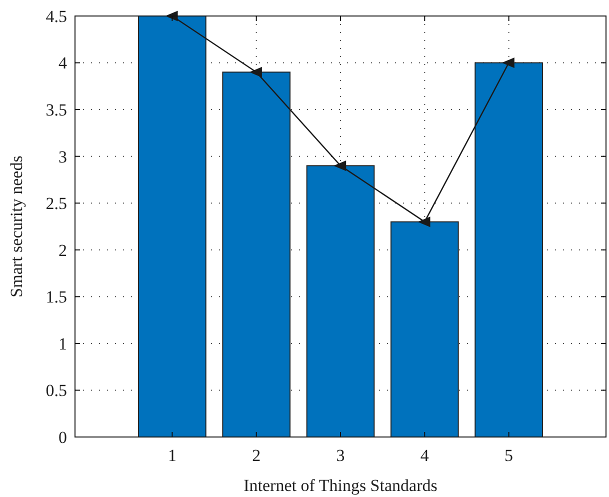 Image resolution: width=609 pixels, height=497 pixels. I want to click on y-tick-label: 1.5, so click(56, 297).